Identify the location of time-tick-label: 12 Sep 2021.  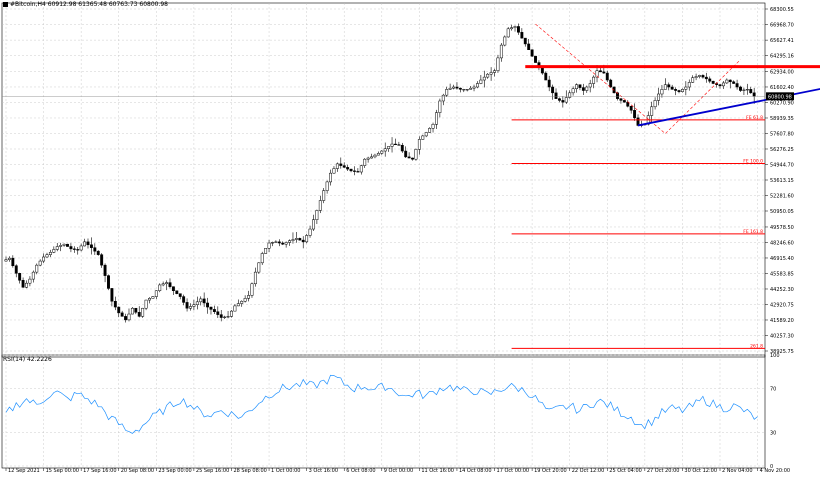
(24, 471).